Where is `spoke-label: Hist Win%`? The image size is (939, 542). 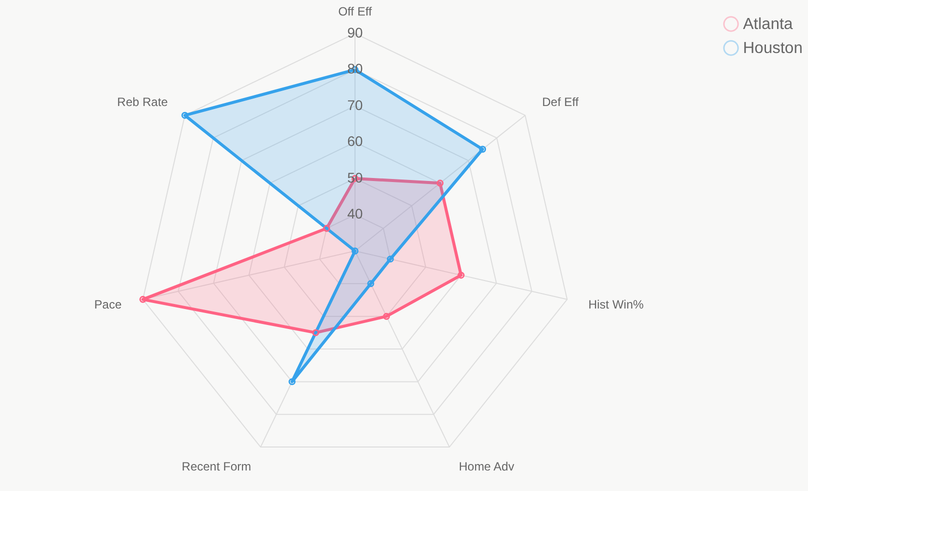 spoke-label: Hist Win% is located at coordinates (616, 304).